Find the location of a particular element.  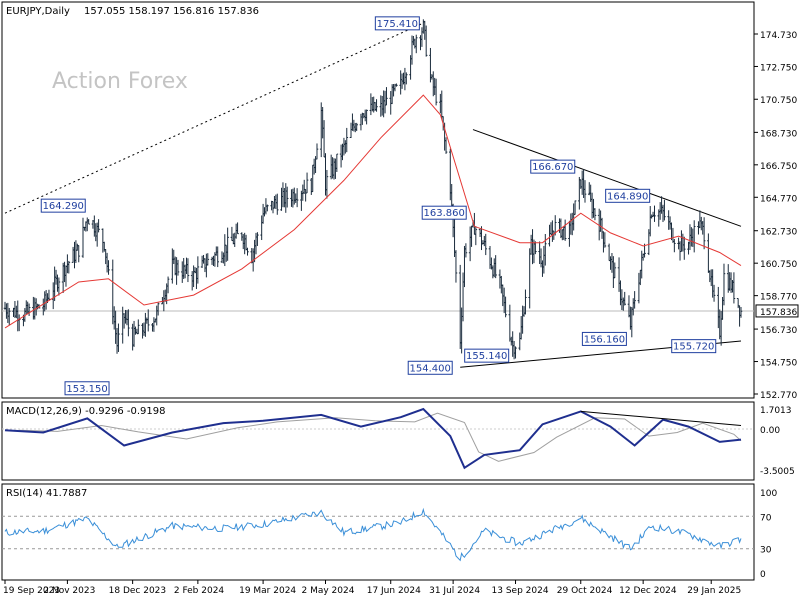

price-tick-label: 164.770 is located at coordinates (778, 199).